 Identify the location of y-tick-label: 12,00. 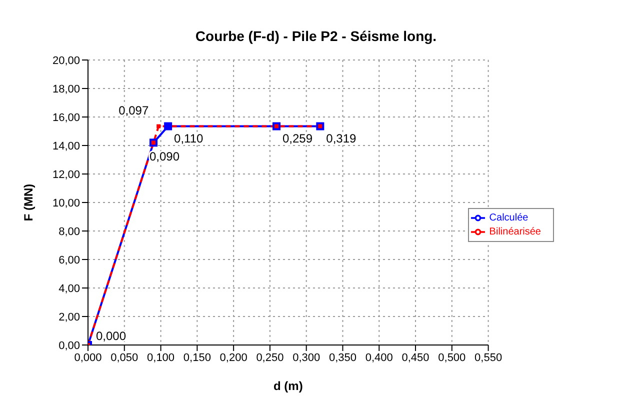
(66, 174).